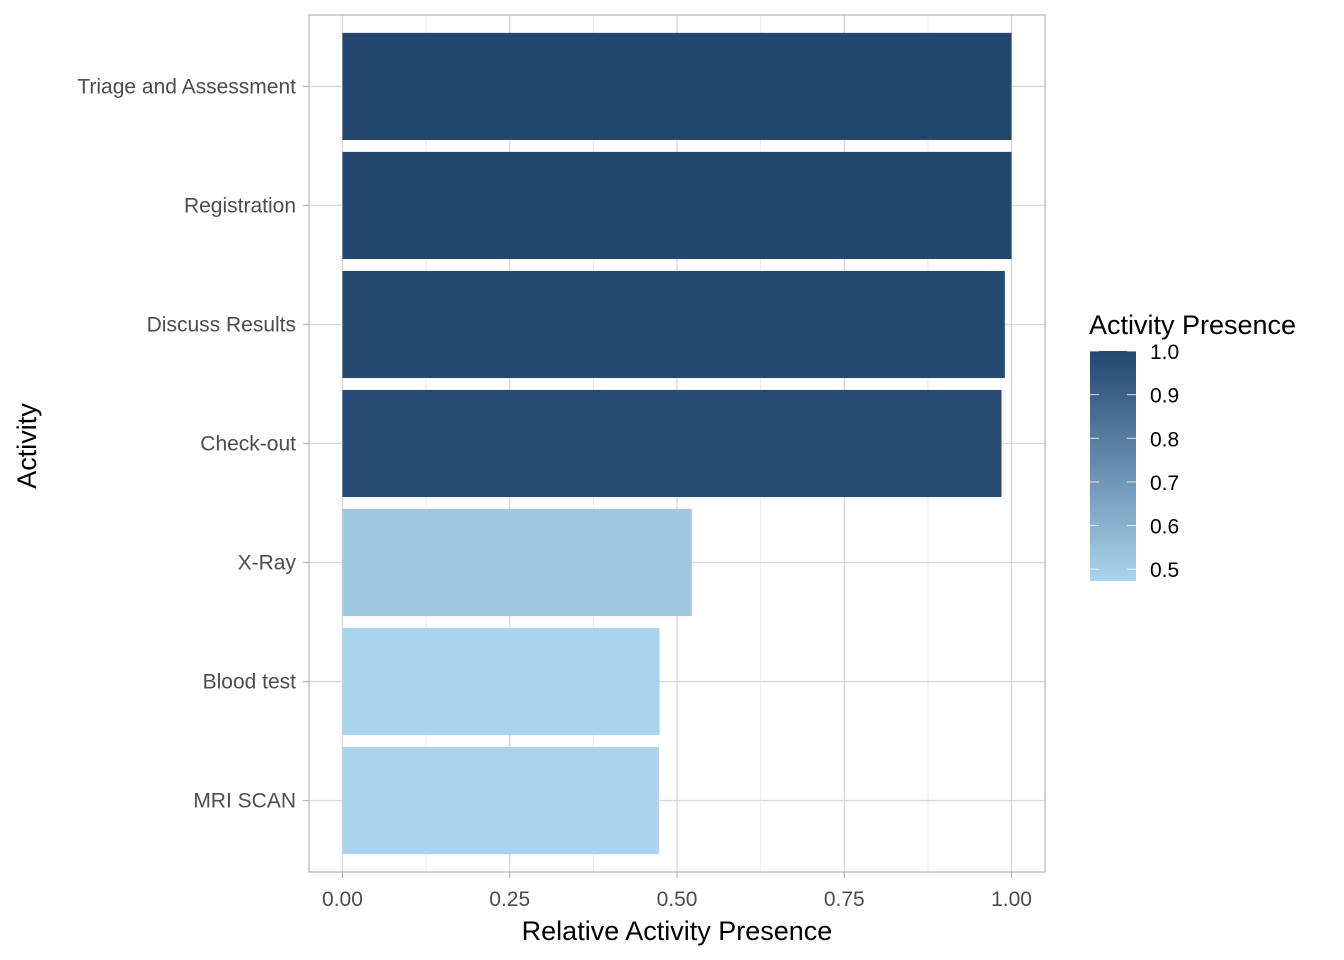 The width and height of the screenshot is (1344, 960). What do you see at coordinates (500, 801) in the screenshot?
I see `bar-mri-scan` at bounding box center [500, 801].